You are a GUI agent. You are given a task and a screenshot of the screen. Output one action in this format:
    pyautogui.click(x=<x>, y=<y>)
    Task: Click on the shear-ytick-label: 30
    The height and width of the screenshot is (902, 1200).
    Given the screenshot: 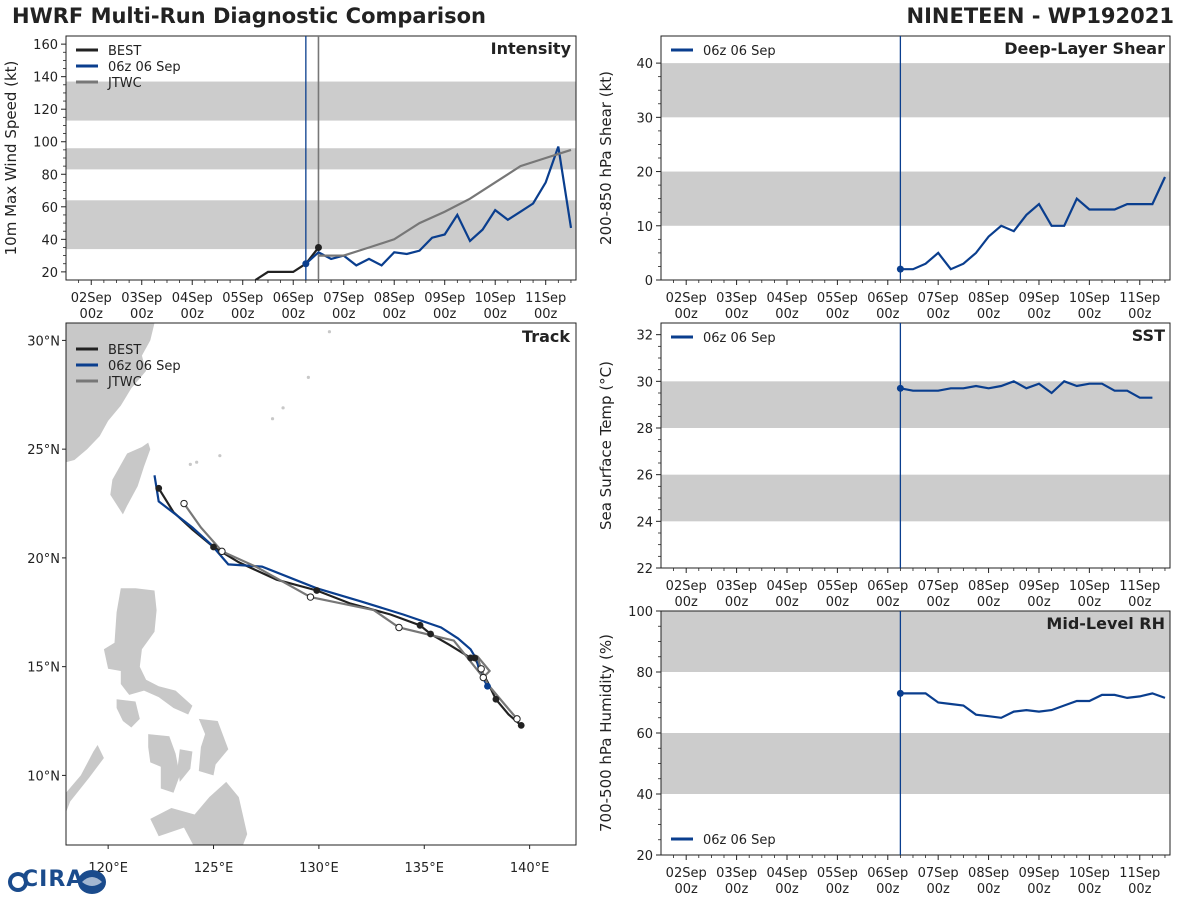 What is the action you would take?
    pyautogui.click(x=644, y=118)
    